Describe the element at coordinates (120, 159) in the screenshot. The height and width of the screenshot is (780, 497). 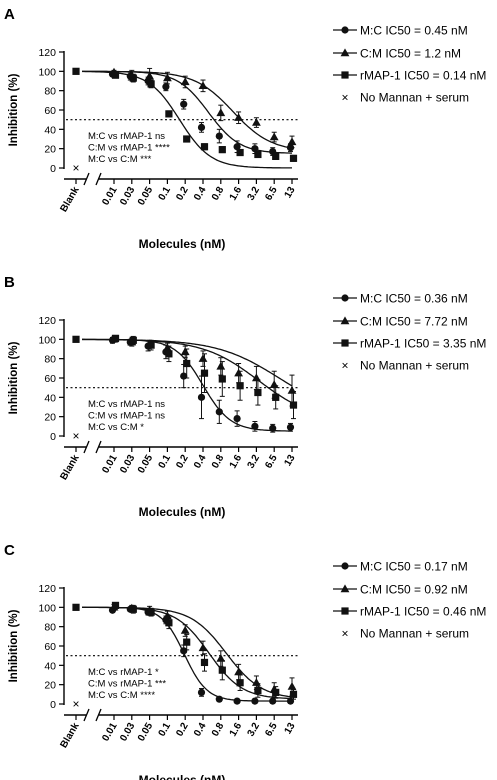
I see `stats-line: M:C vs C:M ***` at that location.